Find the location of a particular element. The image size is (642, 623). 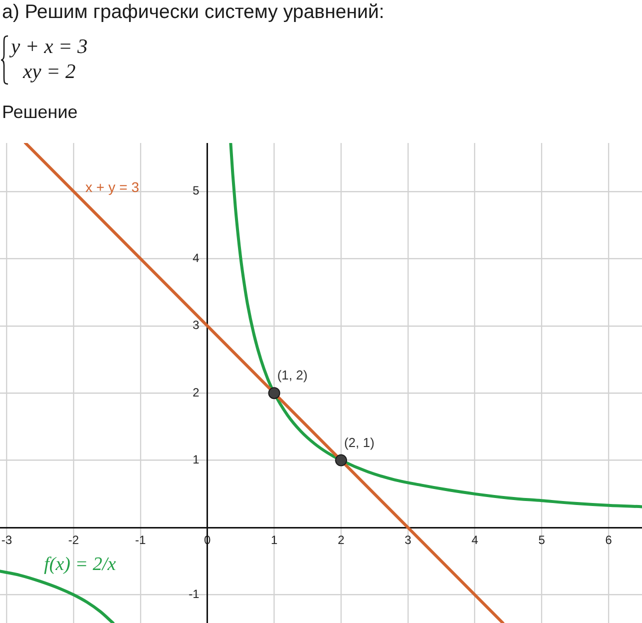

y-tick-label: 1 is located at coordinates (196, 459).